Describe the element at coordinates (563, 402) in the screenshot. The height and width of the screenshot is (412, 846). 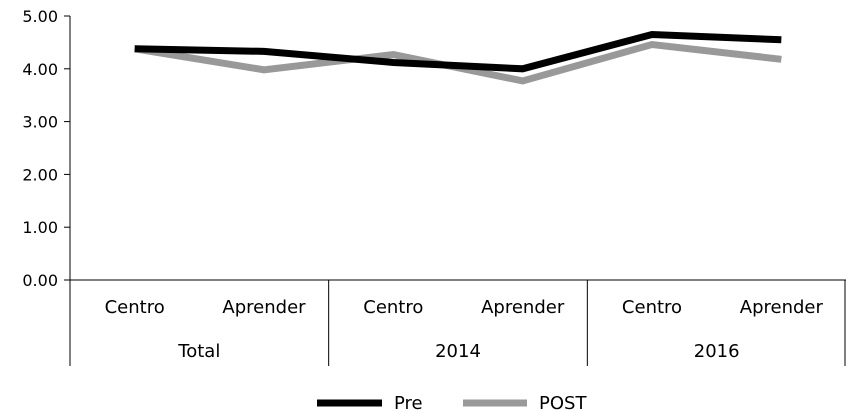
I see `legend-label-post: POST` at that location.